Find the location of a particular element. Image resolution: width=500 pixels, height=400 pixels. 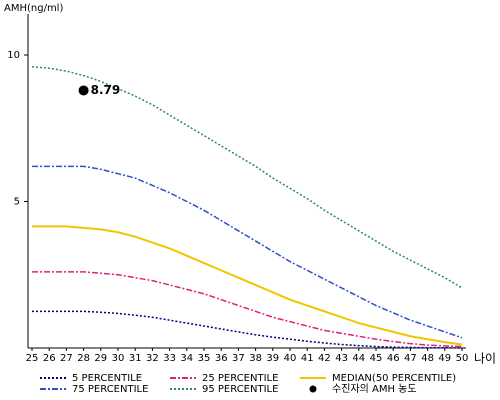

x-tick-label: 30 is located at coordinates (118, 358).